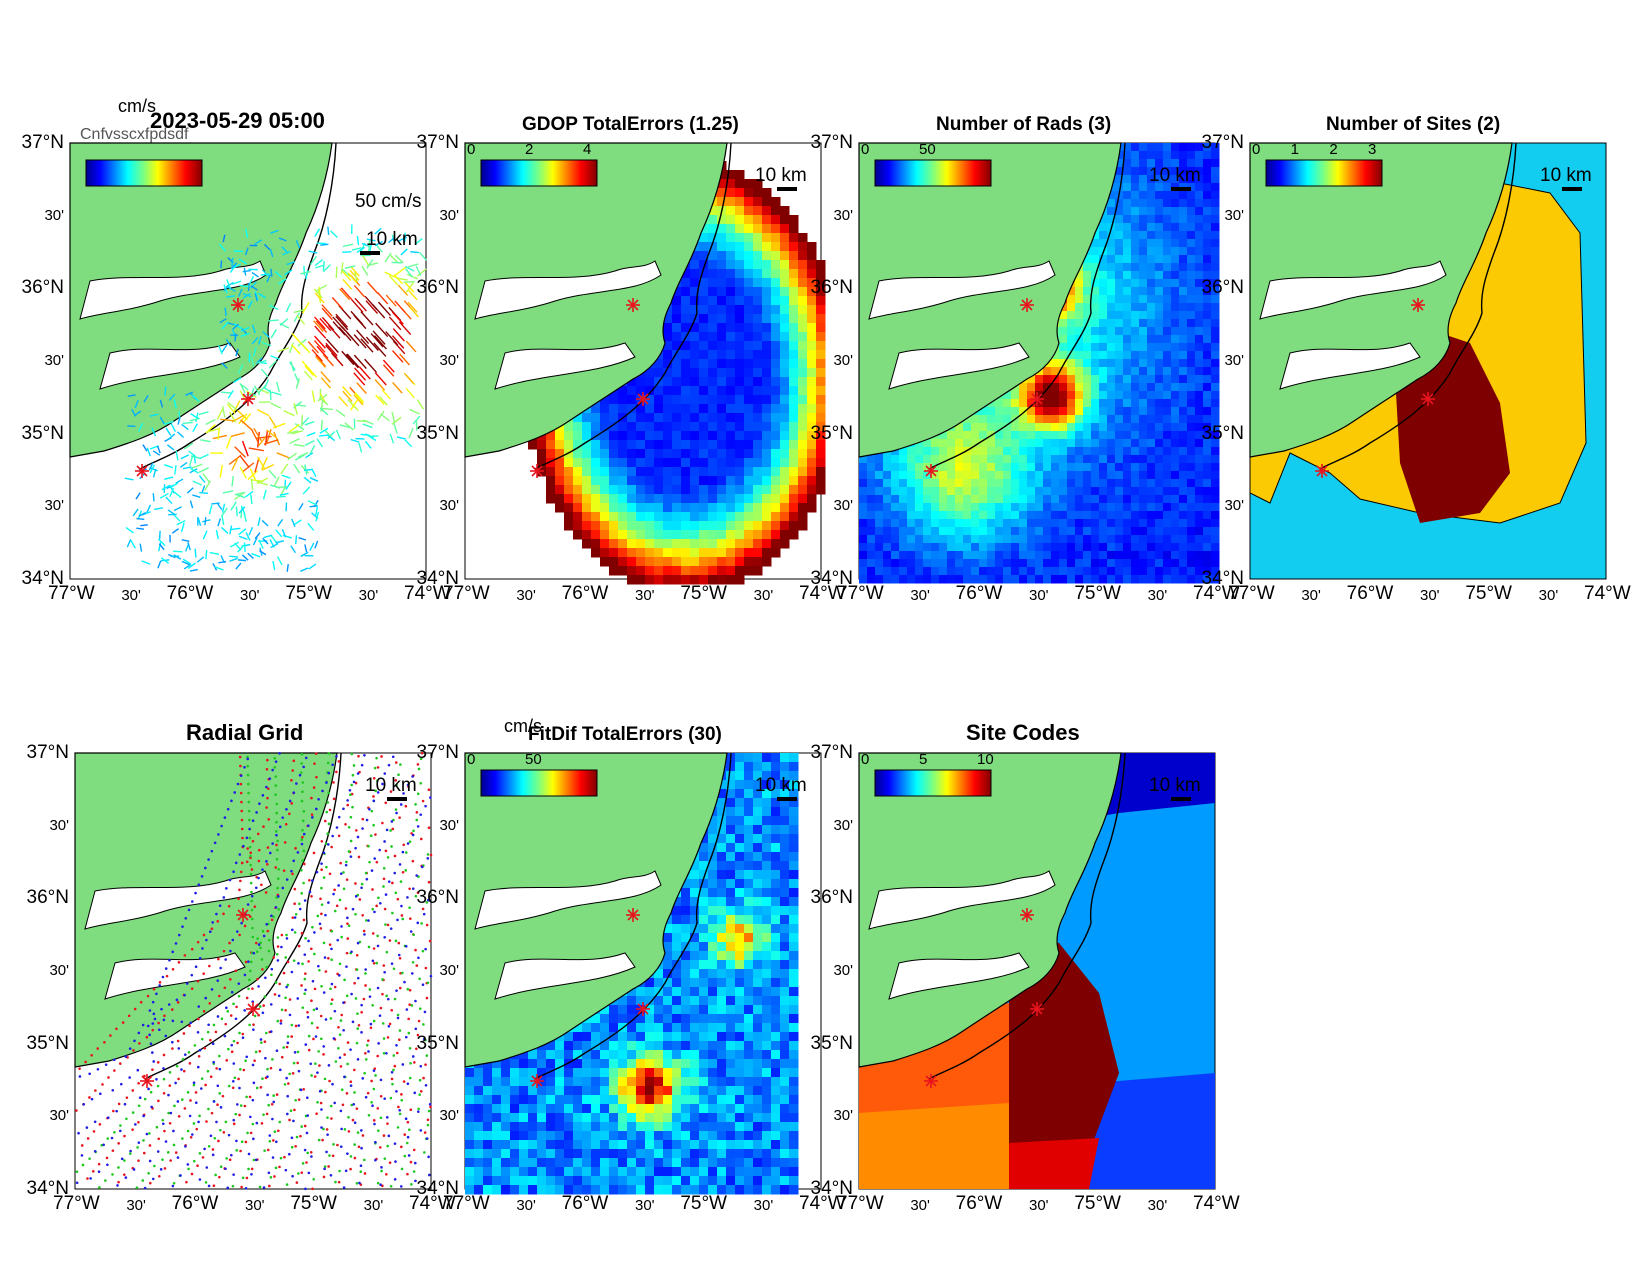 The width and height of the screenshot is (1650, 1275). What do you see at coordinates (275, 398) in the screenshot?
I see `velocity-vectors` at bounding box center [275, 398].